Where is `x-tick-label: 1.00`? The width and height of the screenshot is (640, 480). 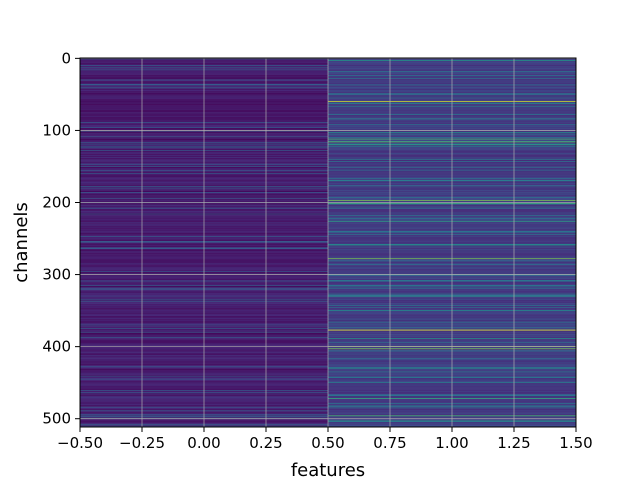 x-tick-label: 1.00 is located at coordinates (451, 443).